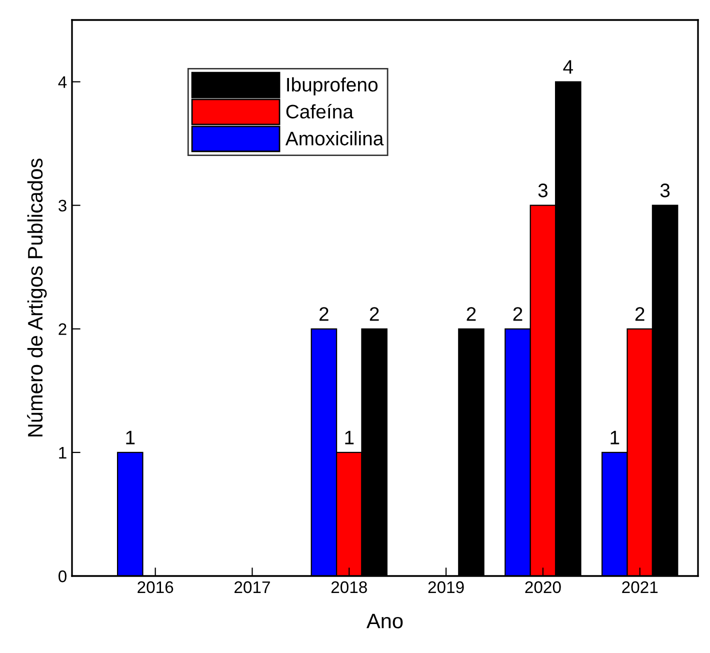  Describe the element at coordinates (37, 297) in the screenshot. I see `y-axis-title: Número de Artigos Publicados` at that location.